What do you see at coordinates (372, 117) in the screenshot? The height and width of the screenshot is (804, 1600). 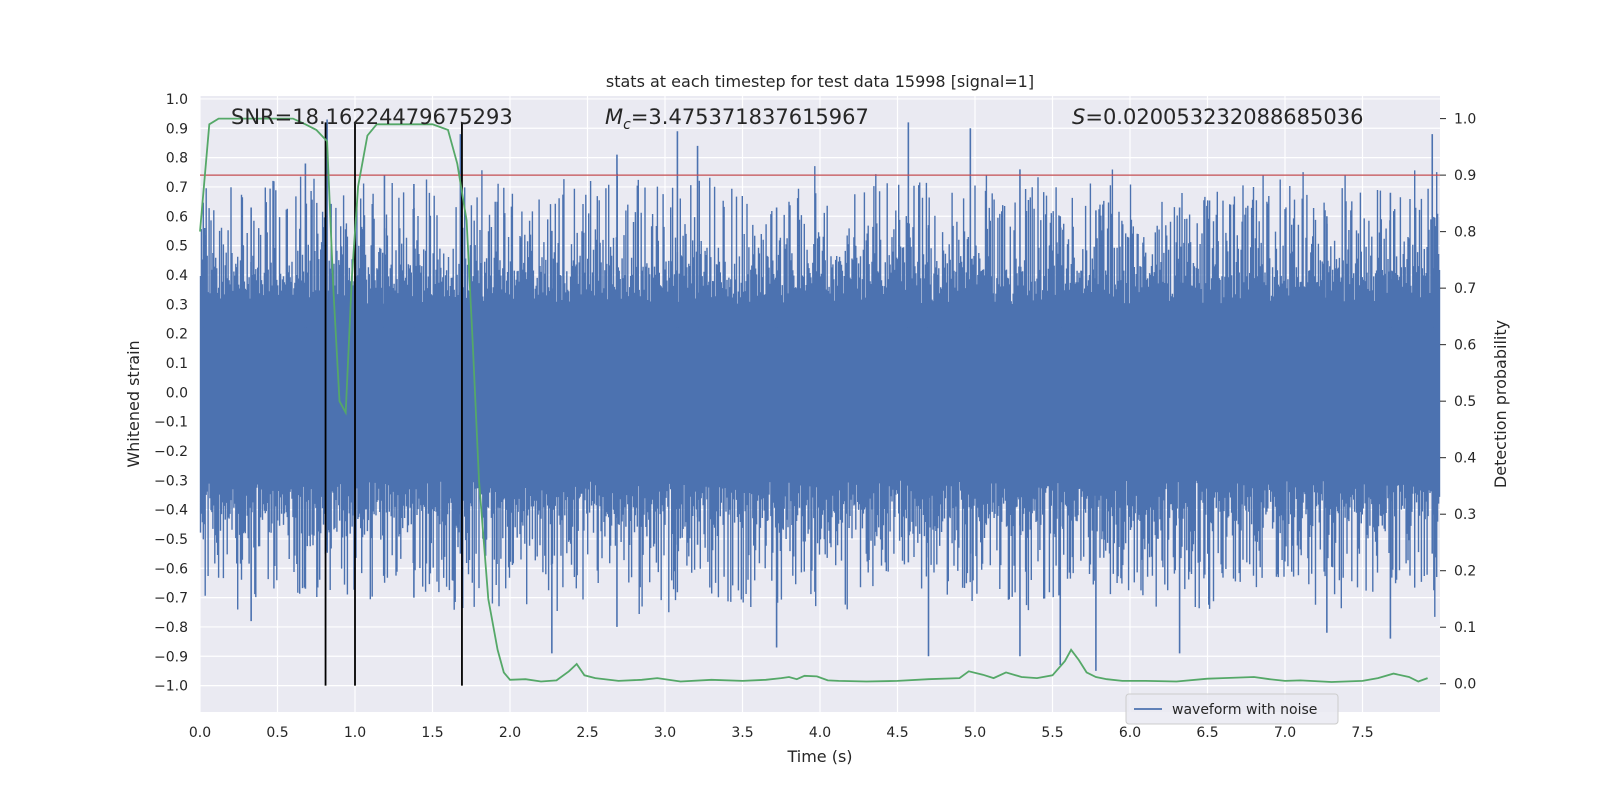 I see `snr-annotation: SNR=18.16224479675293` at bounding box center [372, 117].